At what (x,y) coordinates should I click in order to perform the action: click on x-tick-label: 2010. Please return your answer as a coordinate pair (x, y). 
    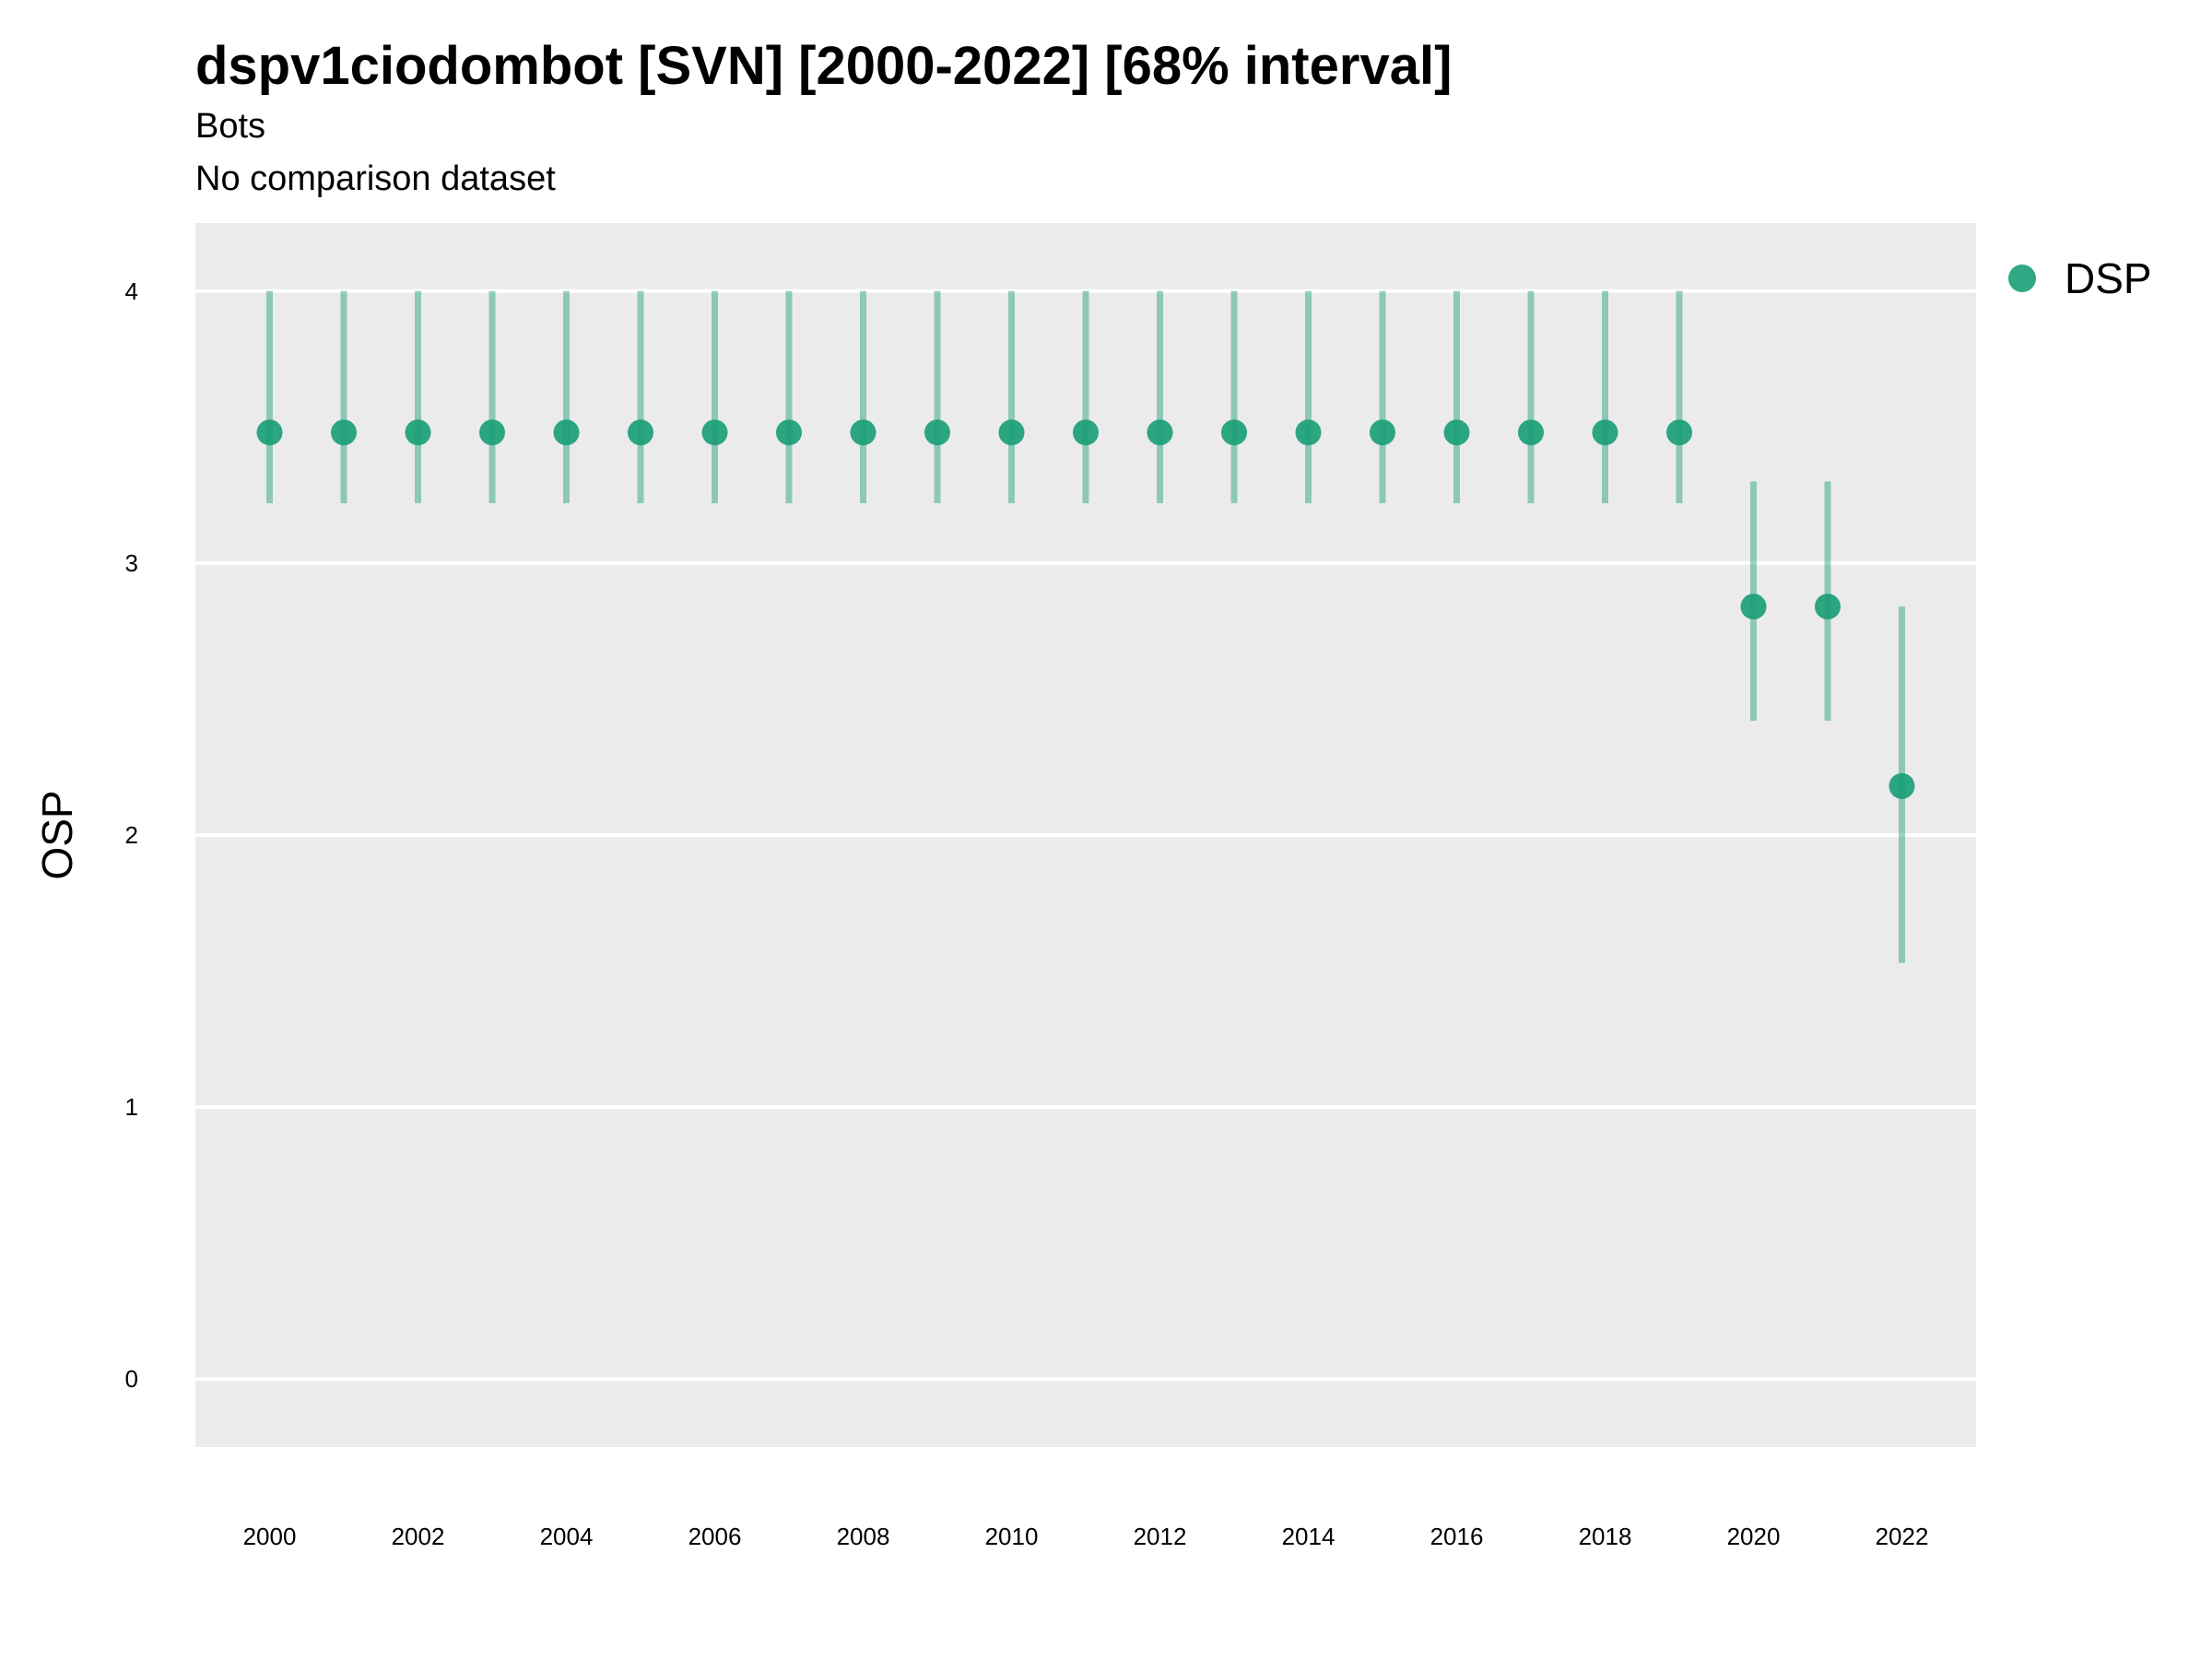
    Looking at the image, I should click on (1012, 1536).